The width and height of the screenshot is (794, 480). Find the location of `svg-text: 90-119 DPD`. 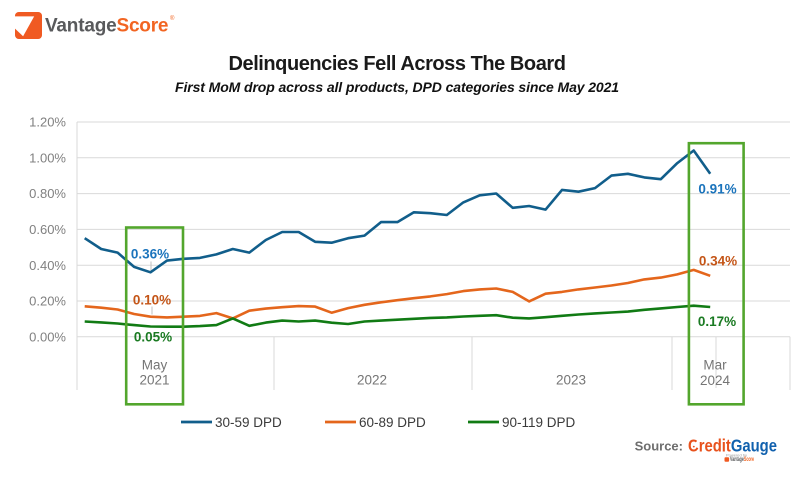

svg-text: 90-119 DPD is located at coordinates (539, 422).